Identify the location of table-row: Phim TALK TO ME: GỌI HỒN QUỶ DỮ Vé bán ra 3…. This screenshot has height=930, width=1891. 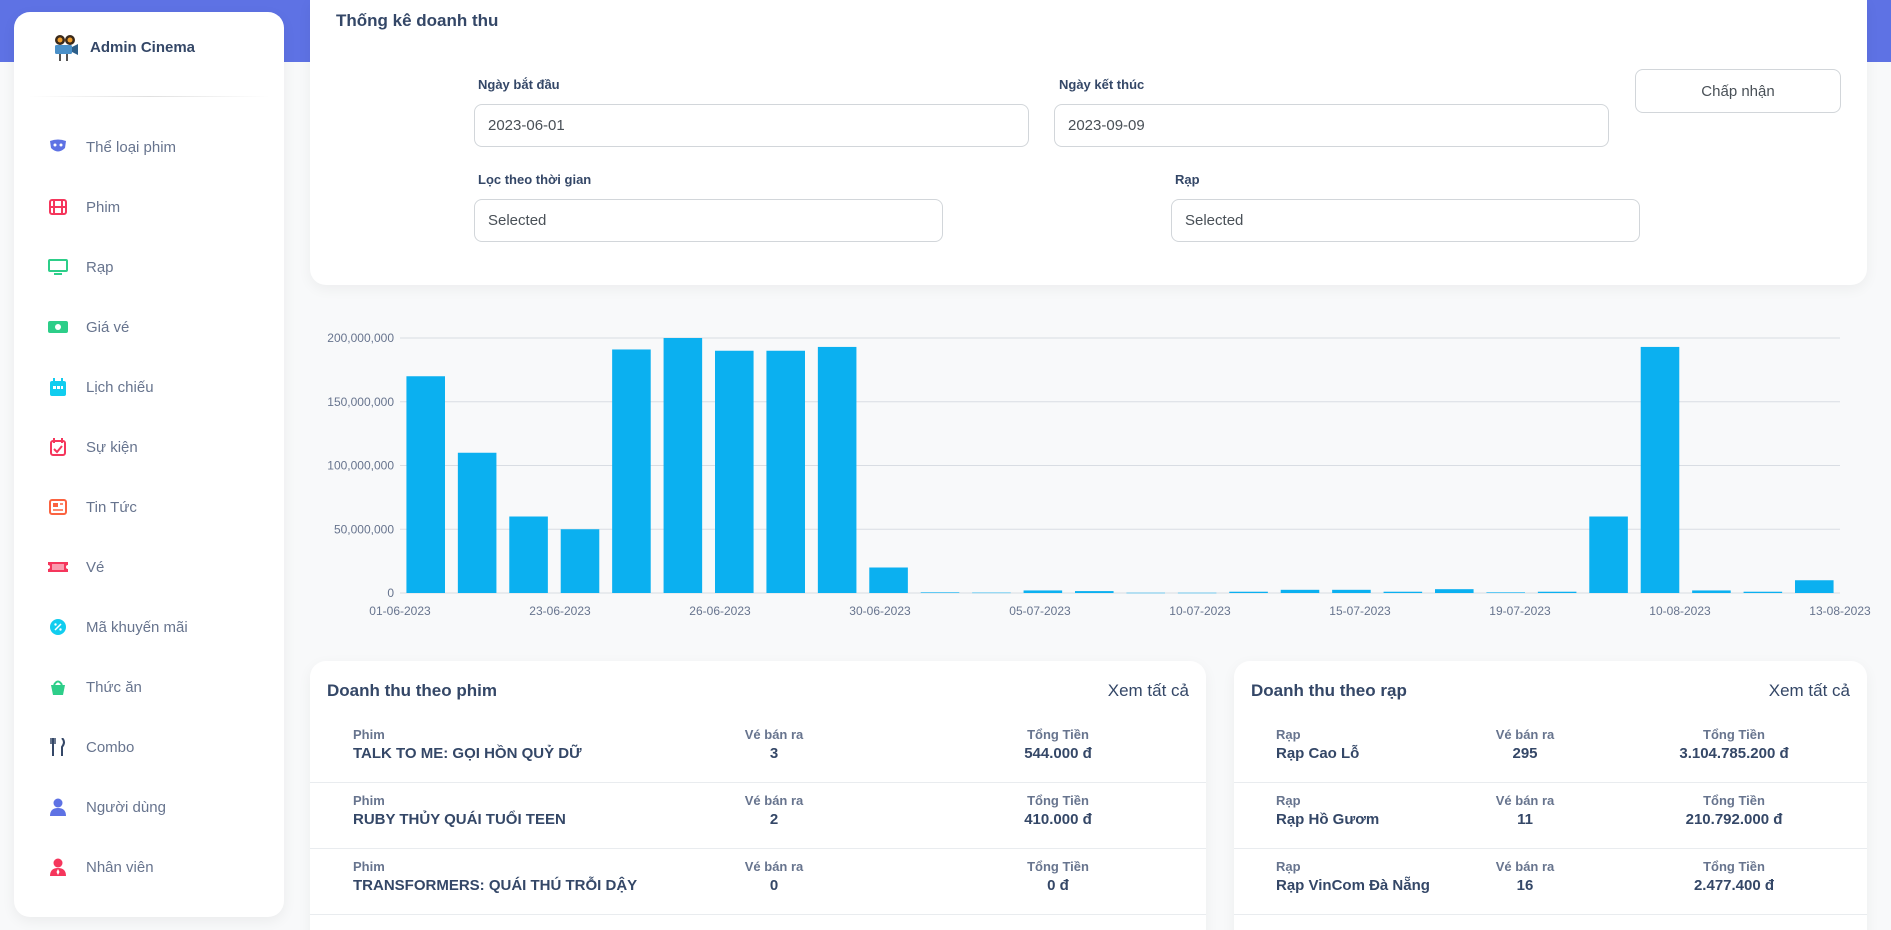
(758, 750).